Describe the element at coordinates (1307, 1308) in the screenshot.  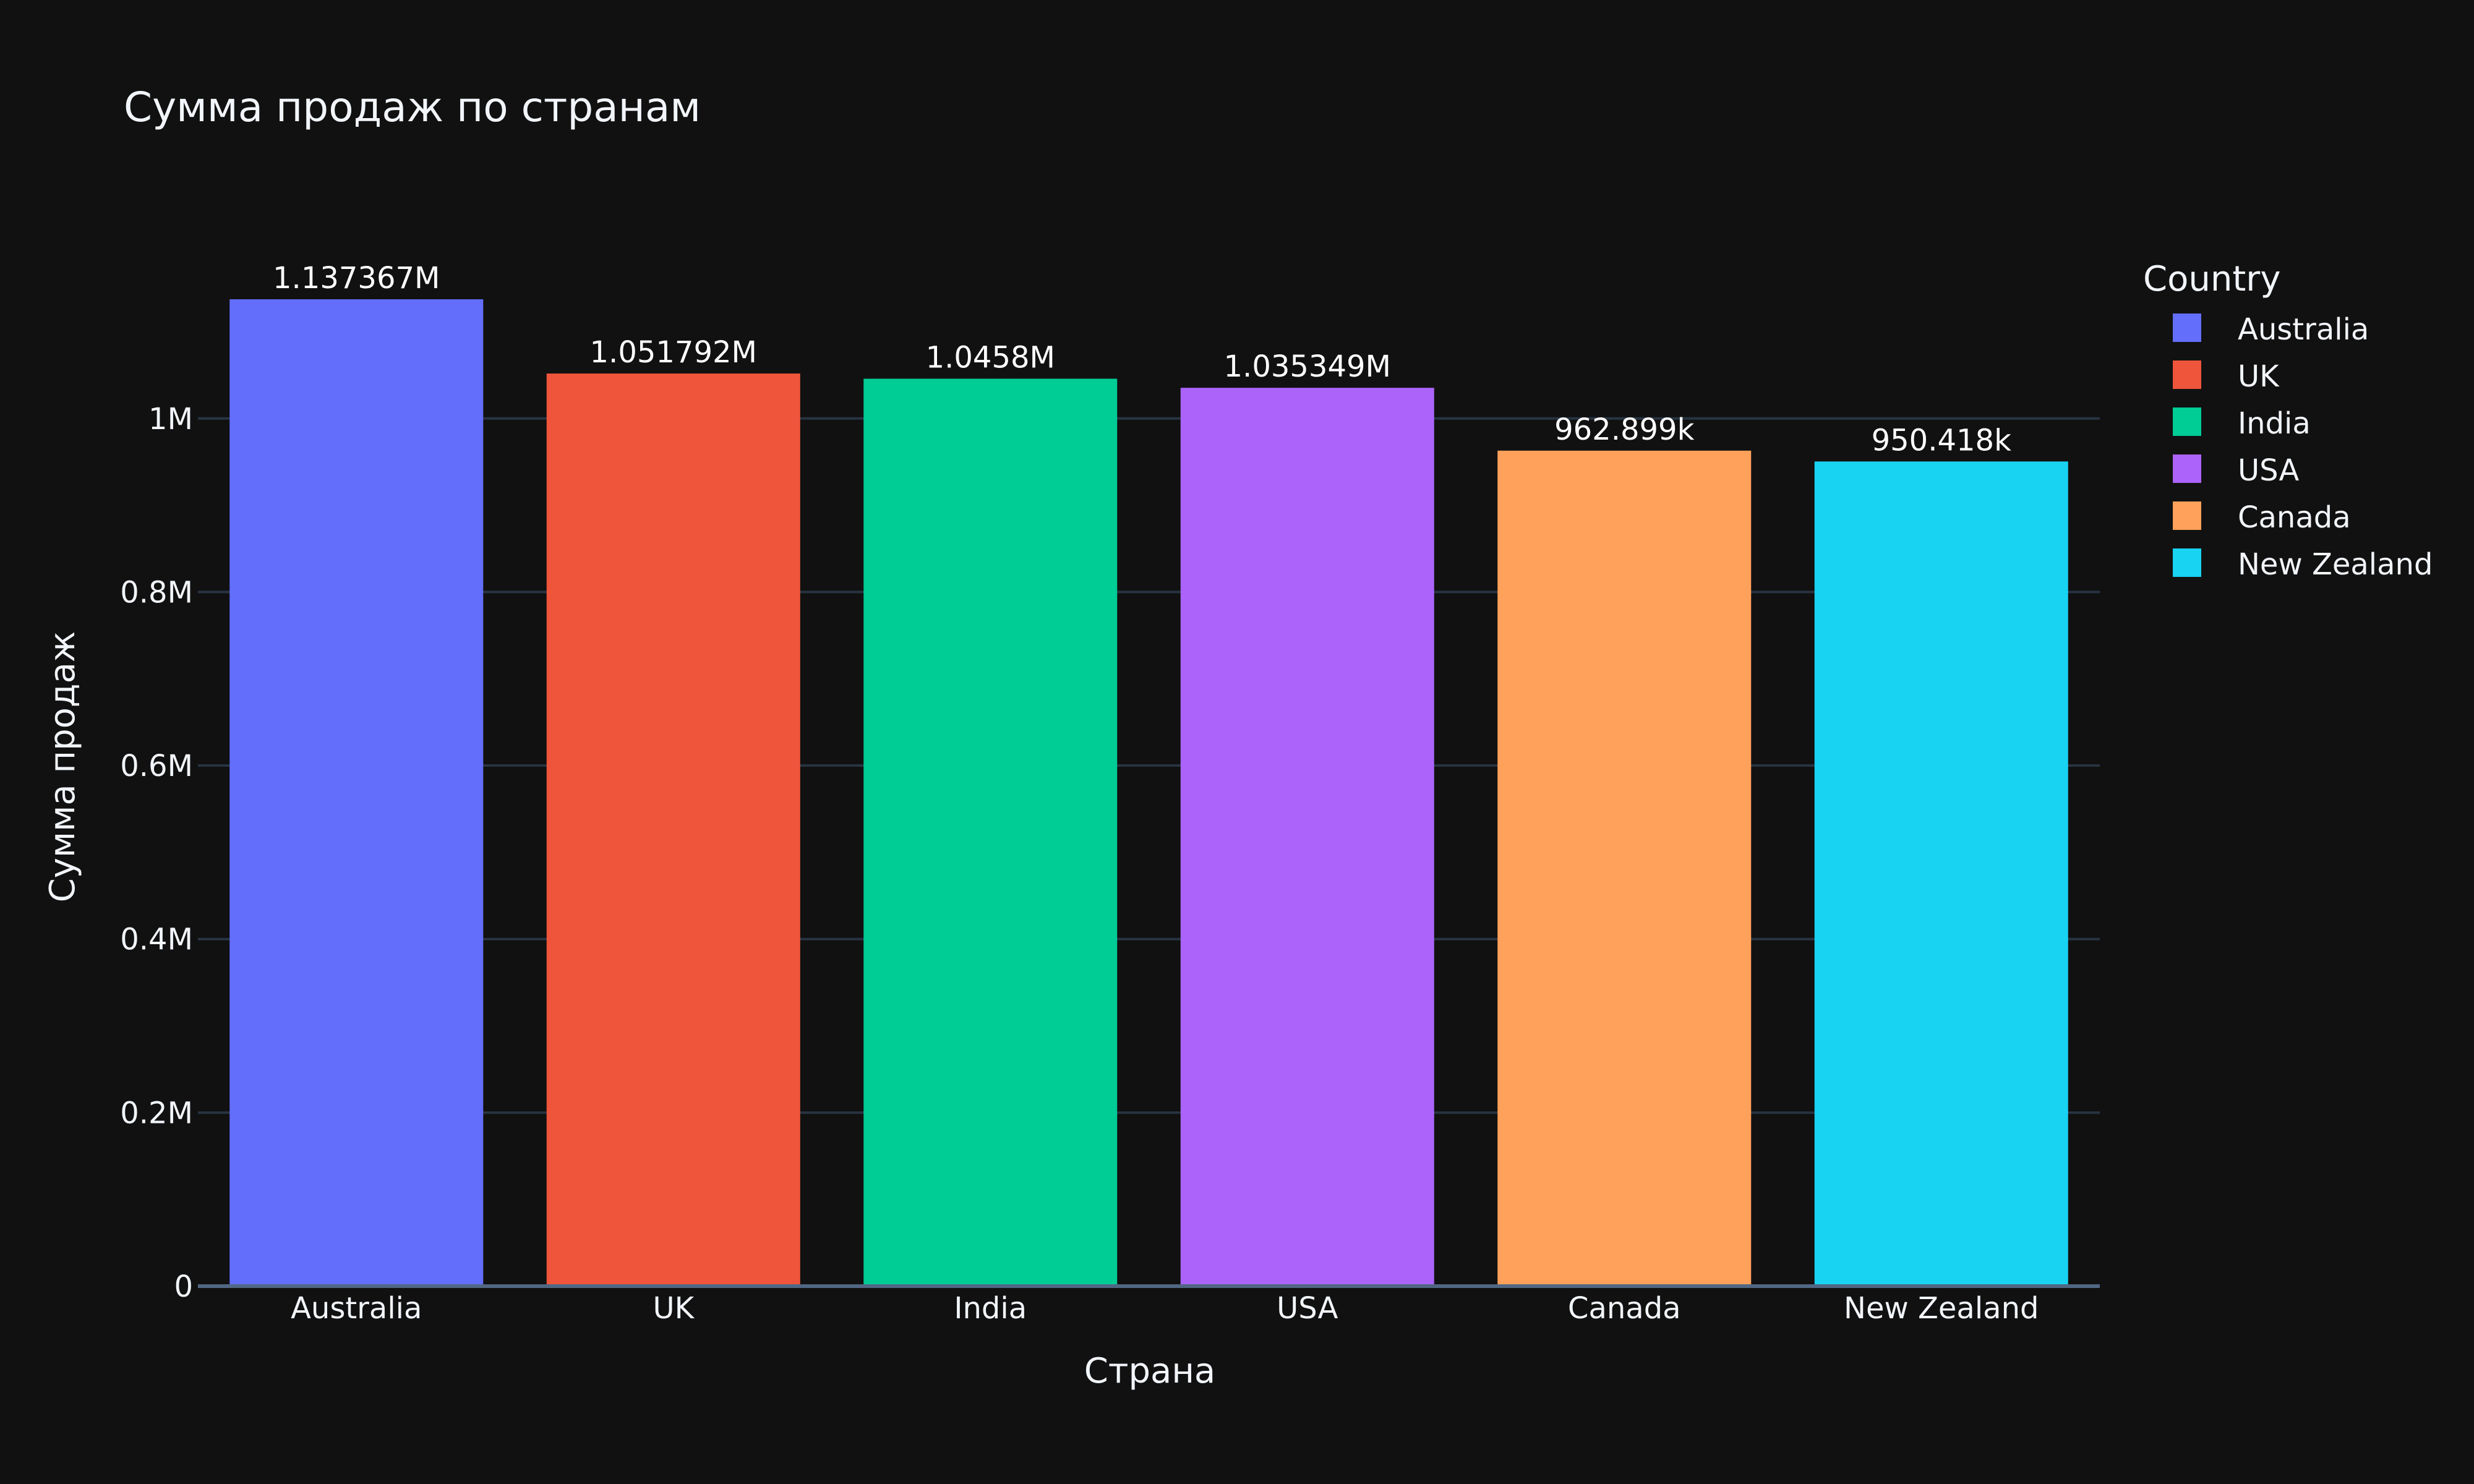
I see `x-tick-label: USA` at that location.